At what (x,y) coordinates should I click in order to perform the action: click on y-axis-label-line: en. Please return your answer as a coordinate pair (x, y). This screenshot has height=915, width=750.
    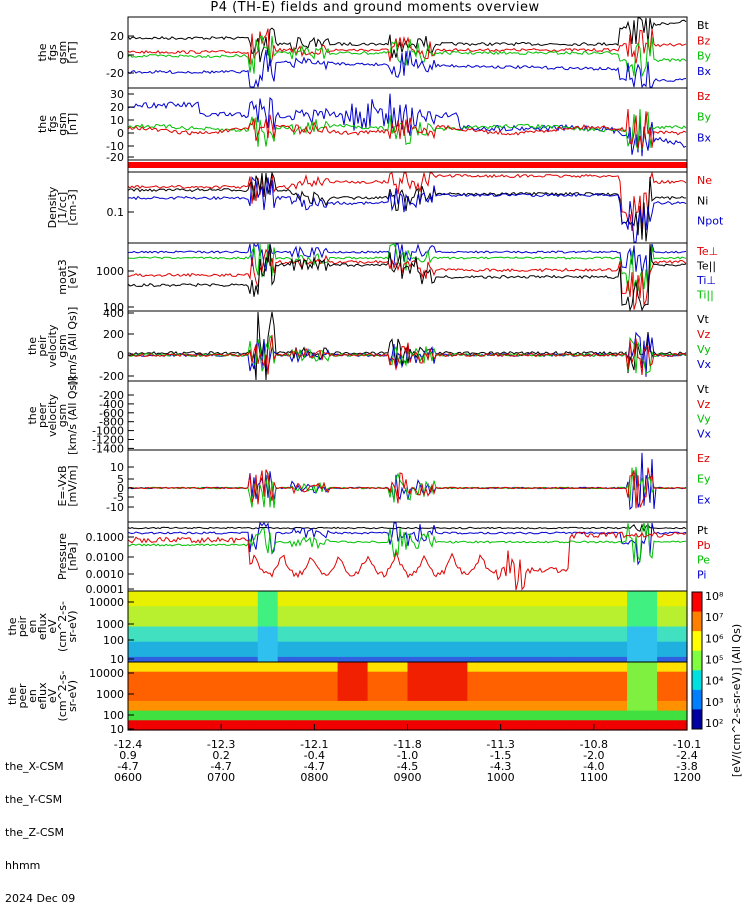
    Looking at the image, I should click on (32, 627).